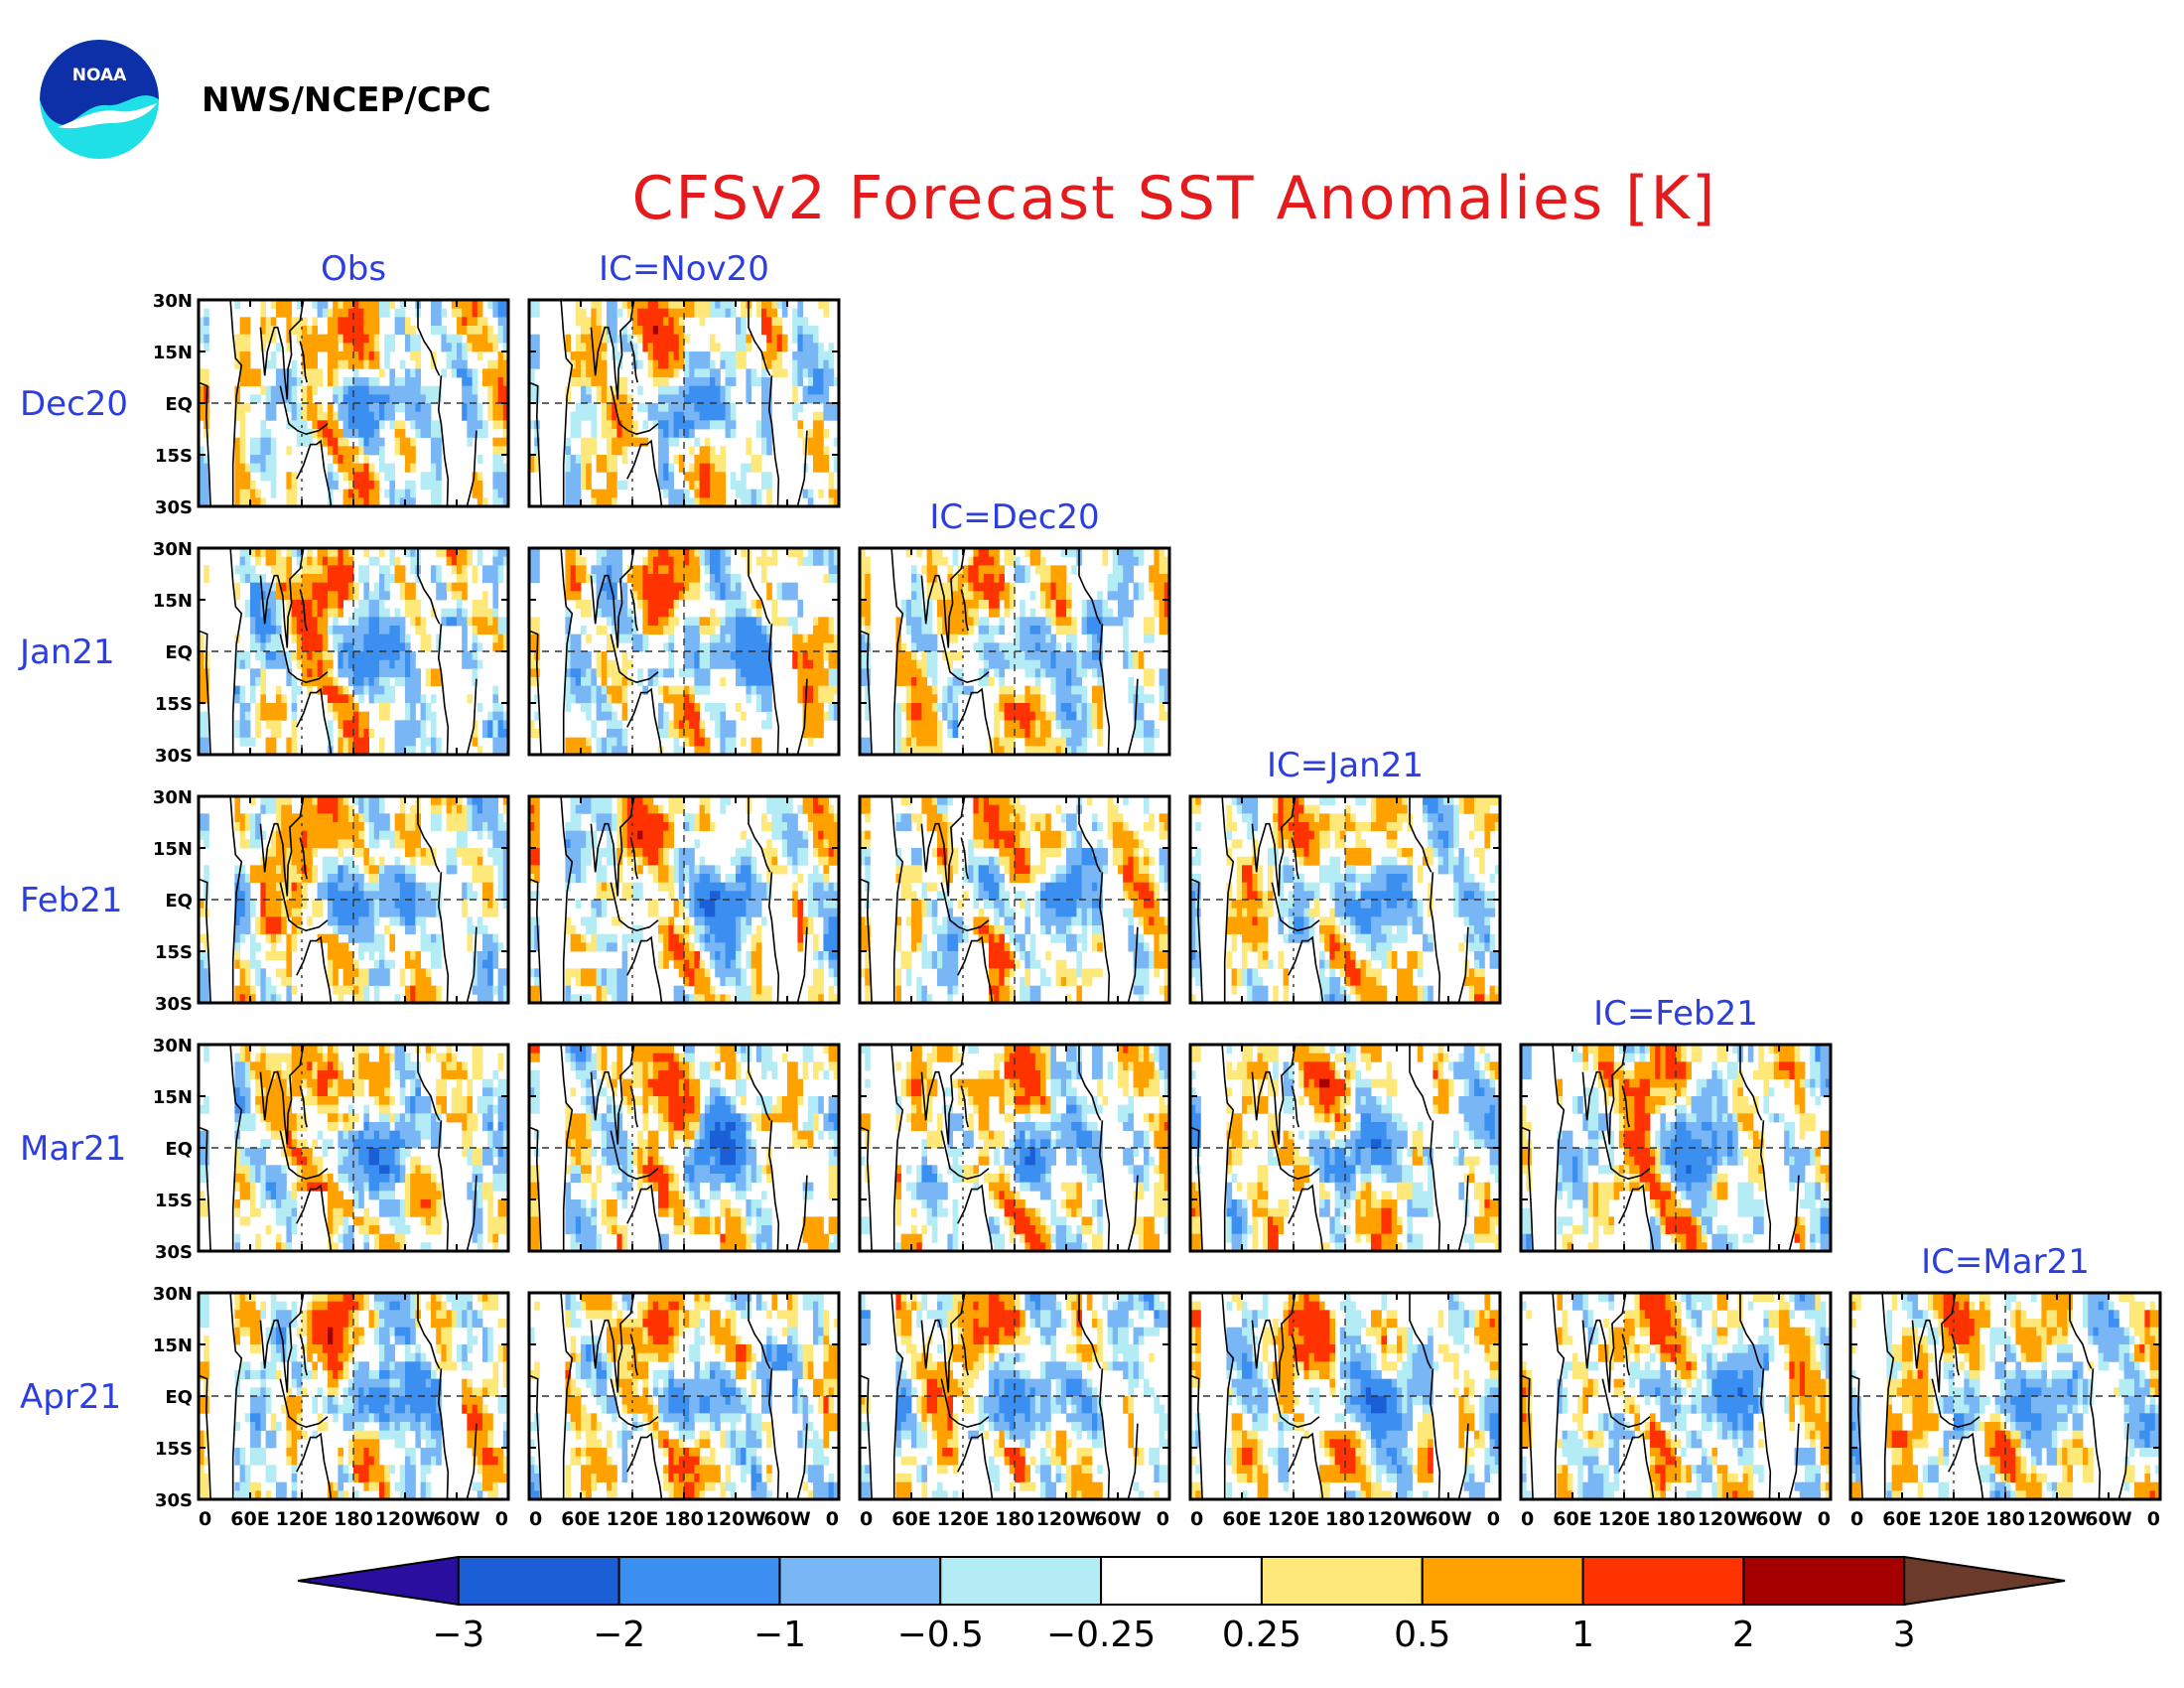 The image size is (2184, 1688). I want to click on row-label: Feb21, so click(71, 900).